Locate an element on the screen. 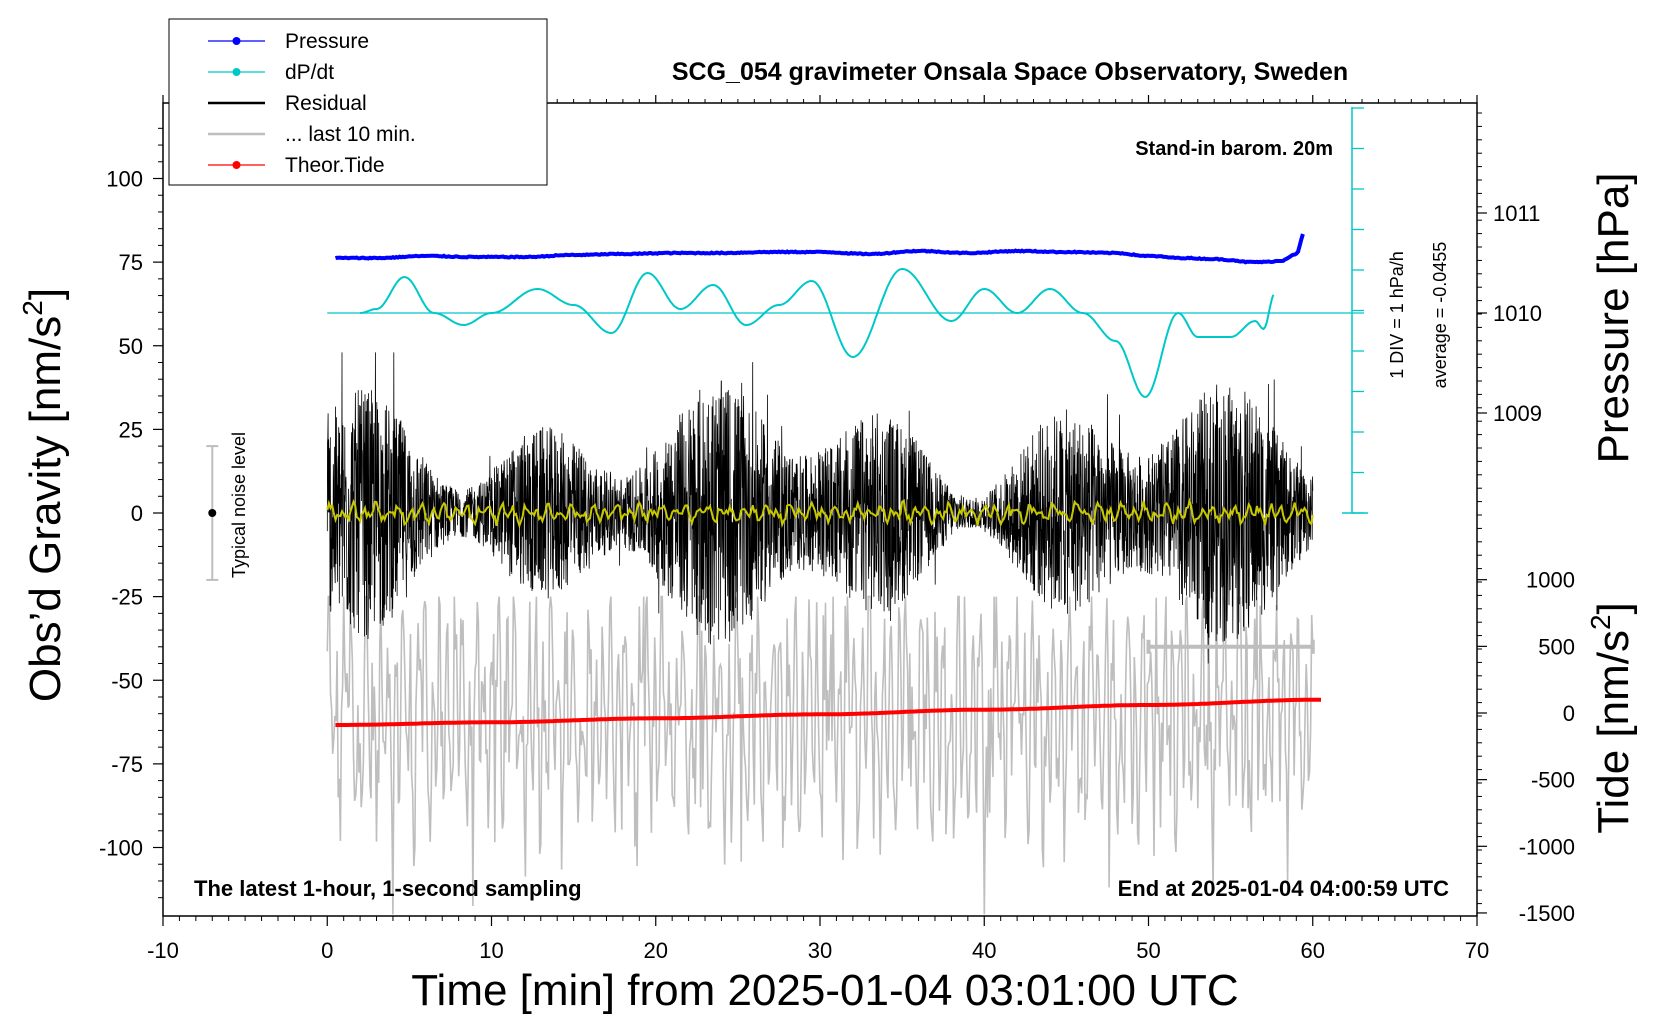 The height and width of the screenshot is (1020, 1660). residual-smoothed-line is located at coordinates (820, 513).